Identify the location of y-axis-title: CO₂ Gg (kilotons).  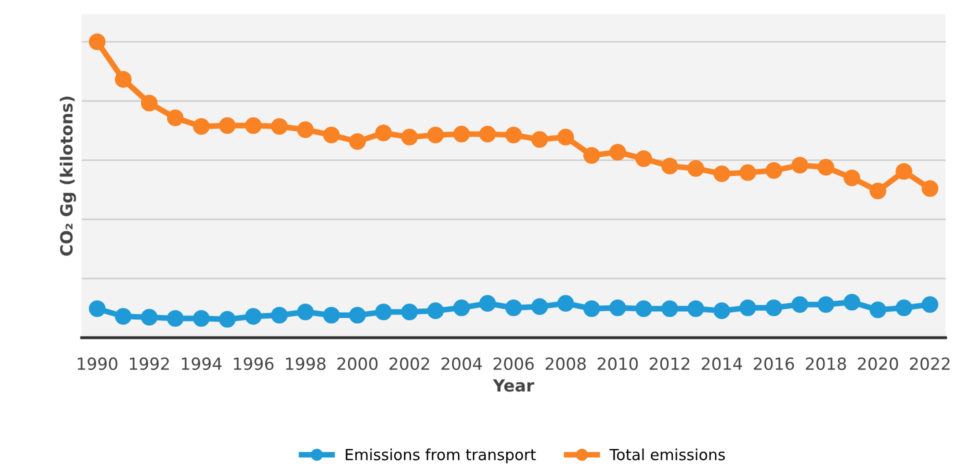
(68, 176).